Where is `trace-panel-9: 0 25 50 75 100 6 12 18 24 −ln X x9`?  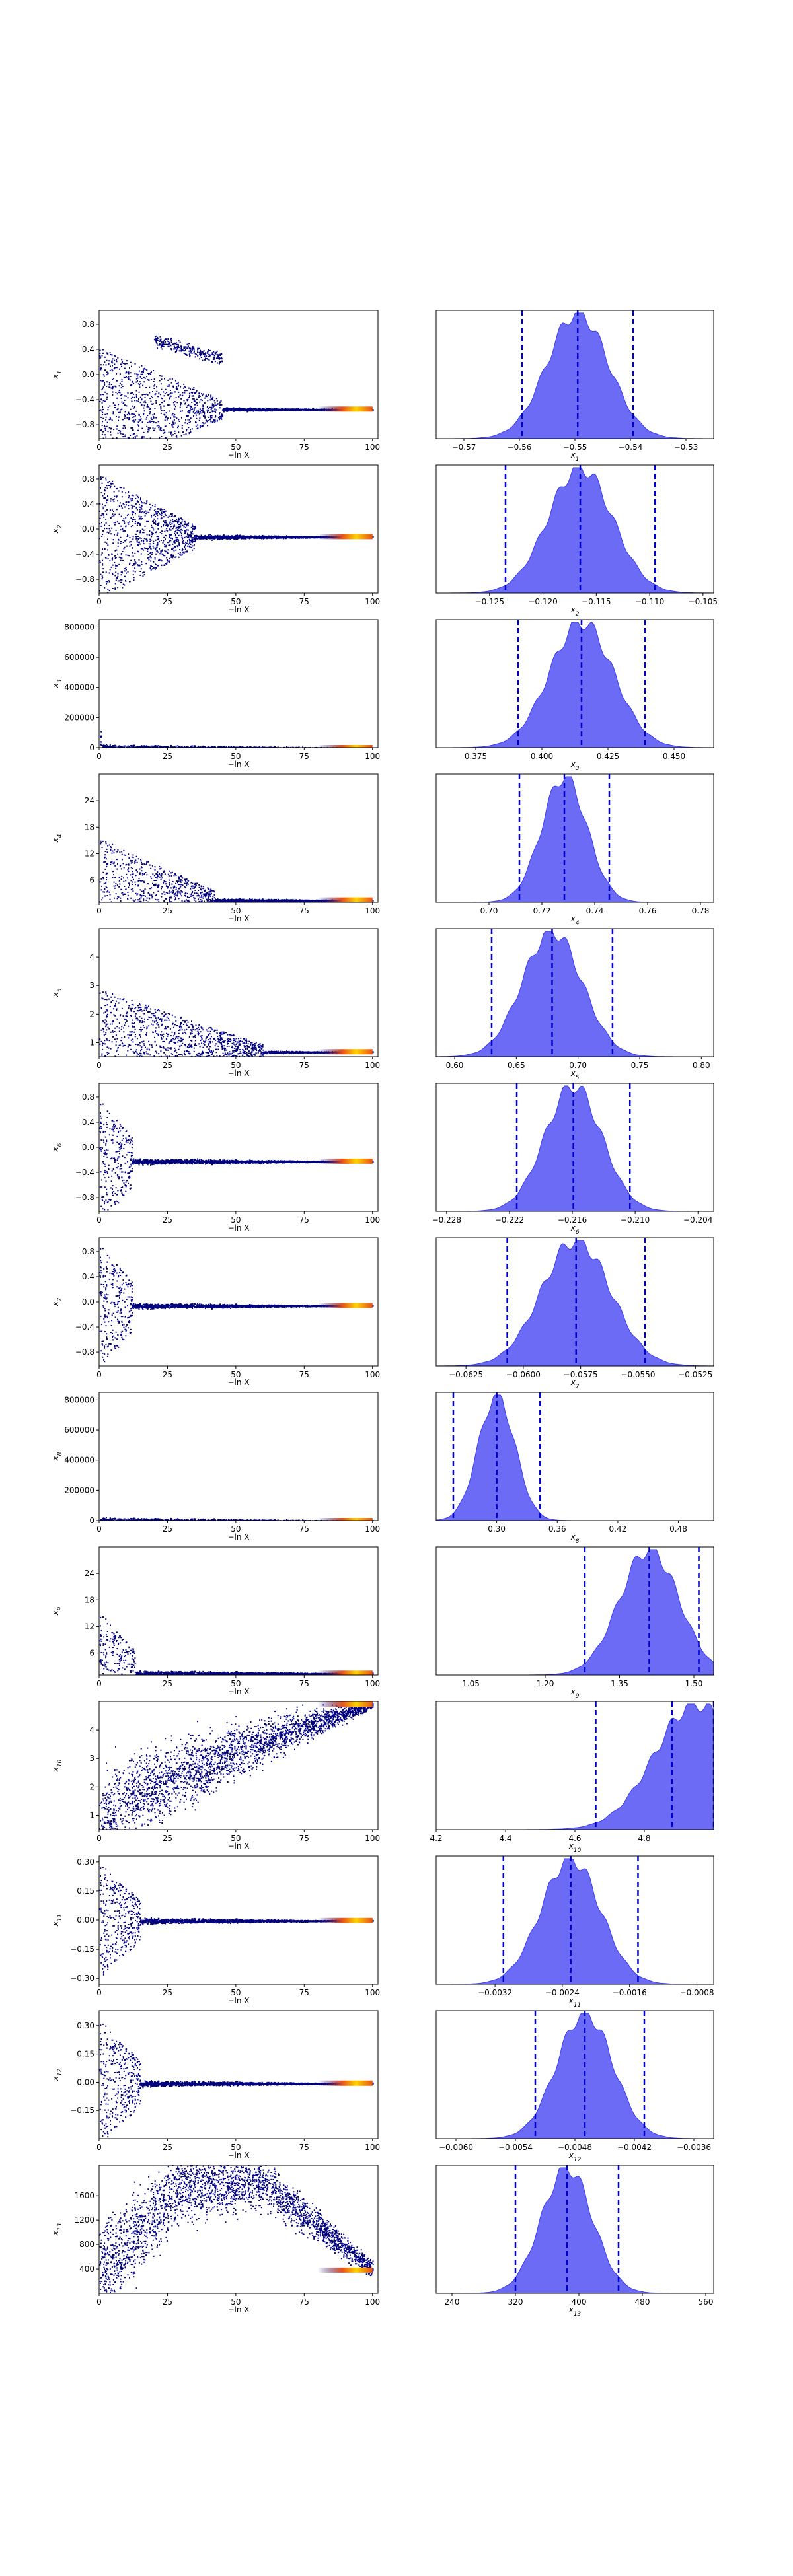 trace-panel-9: 0 25 50 75 100 6 12 18 24 −ln X x9 is located at coordinates (216, 1621).